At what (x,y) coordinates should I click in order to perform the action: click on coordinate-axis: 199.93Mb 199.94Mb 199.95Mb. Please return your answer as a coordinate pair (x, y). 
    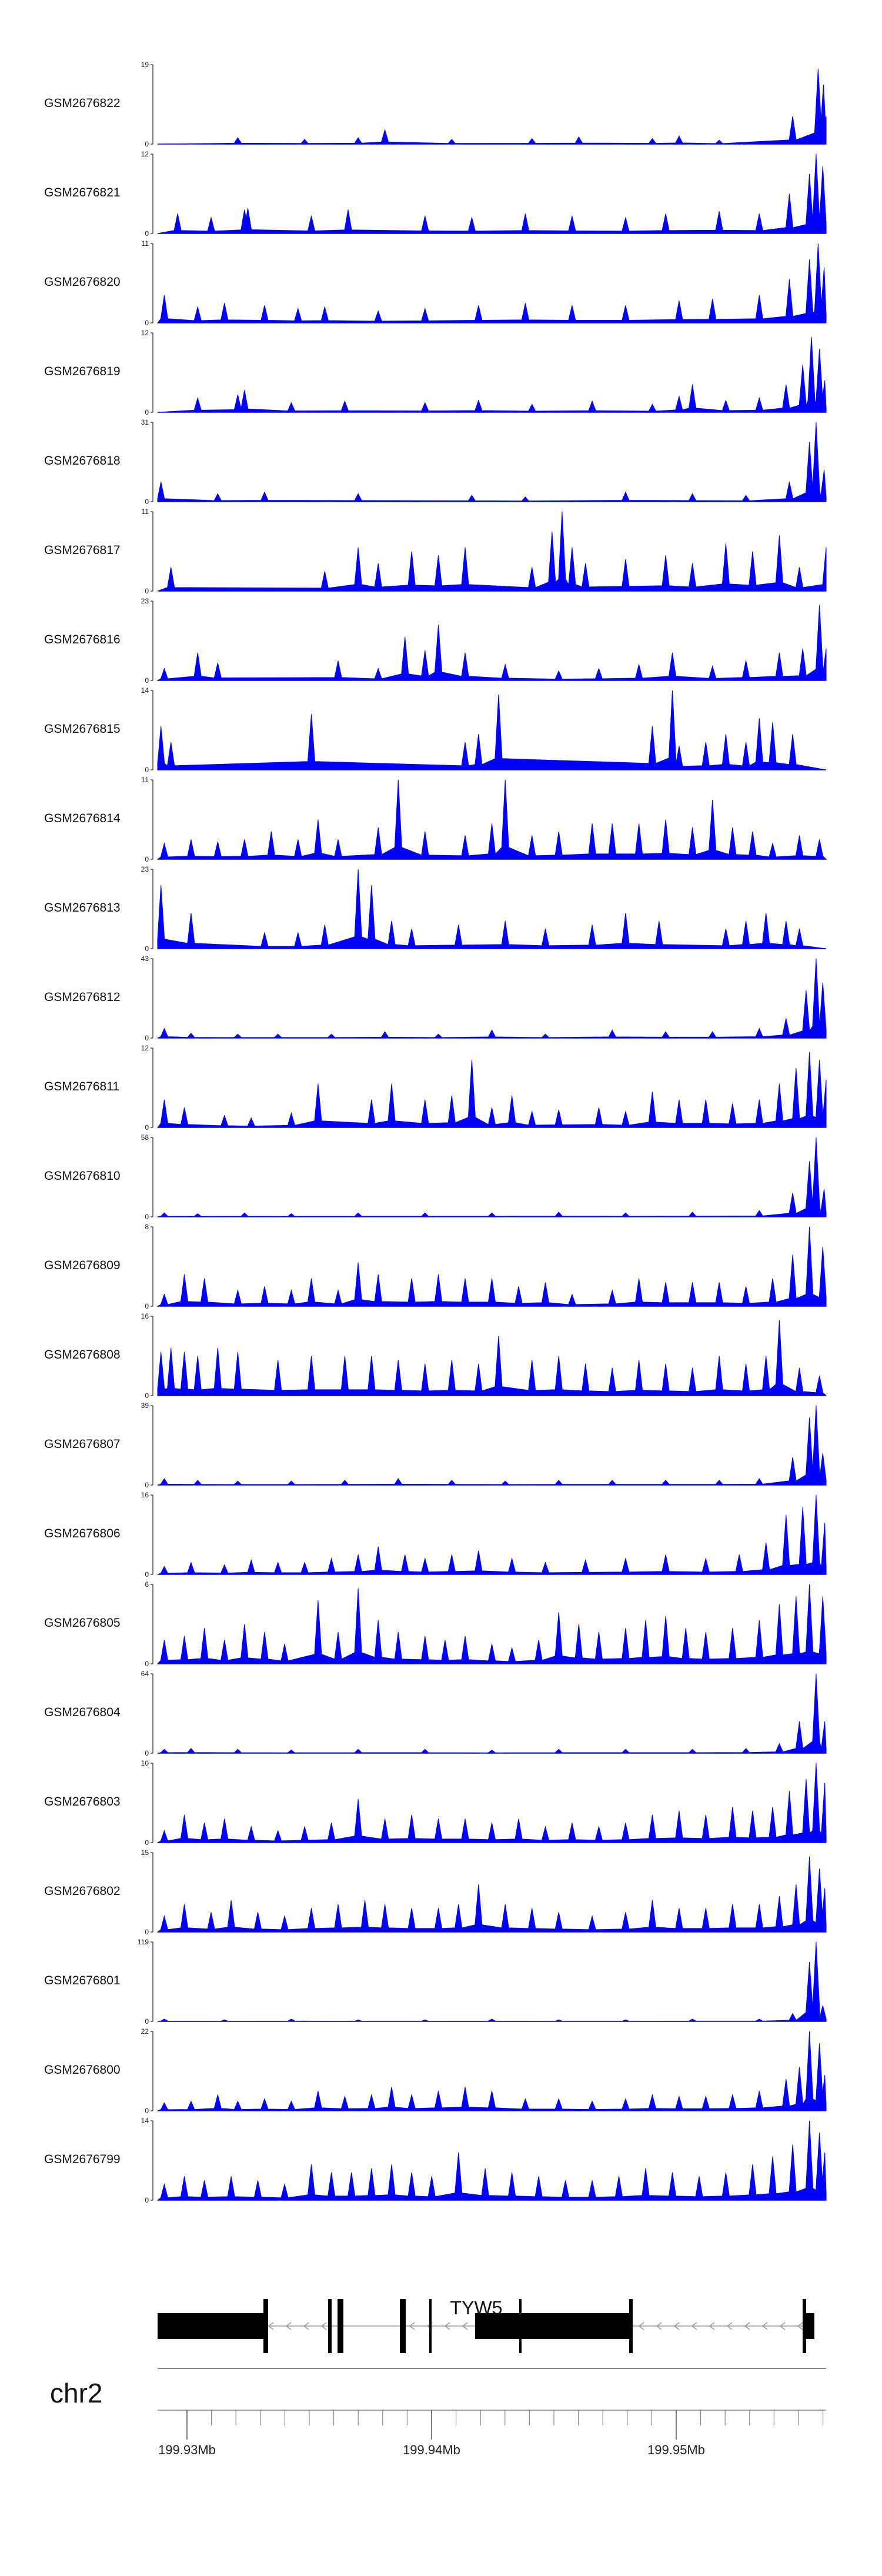
    Looking at the image, I should click on (492, 2433).